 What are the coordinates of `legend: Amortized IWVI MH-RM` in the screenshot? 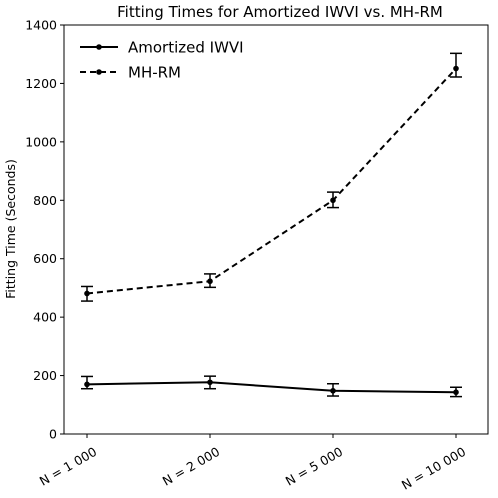 It's located at (162, 60).